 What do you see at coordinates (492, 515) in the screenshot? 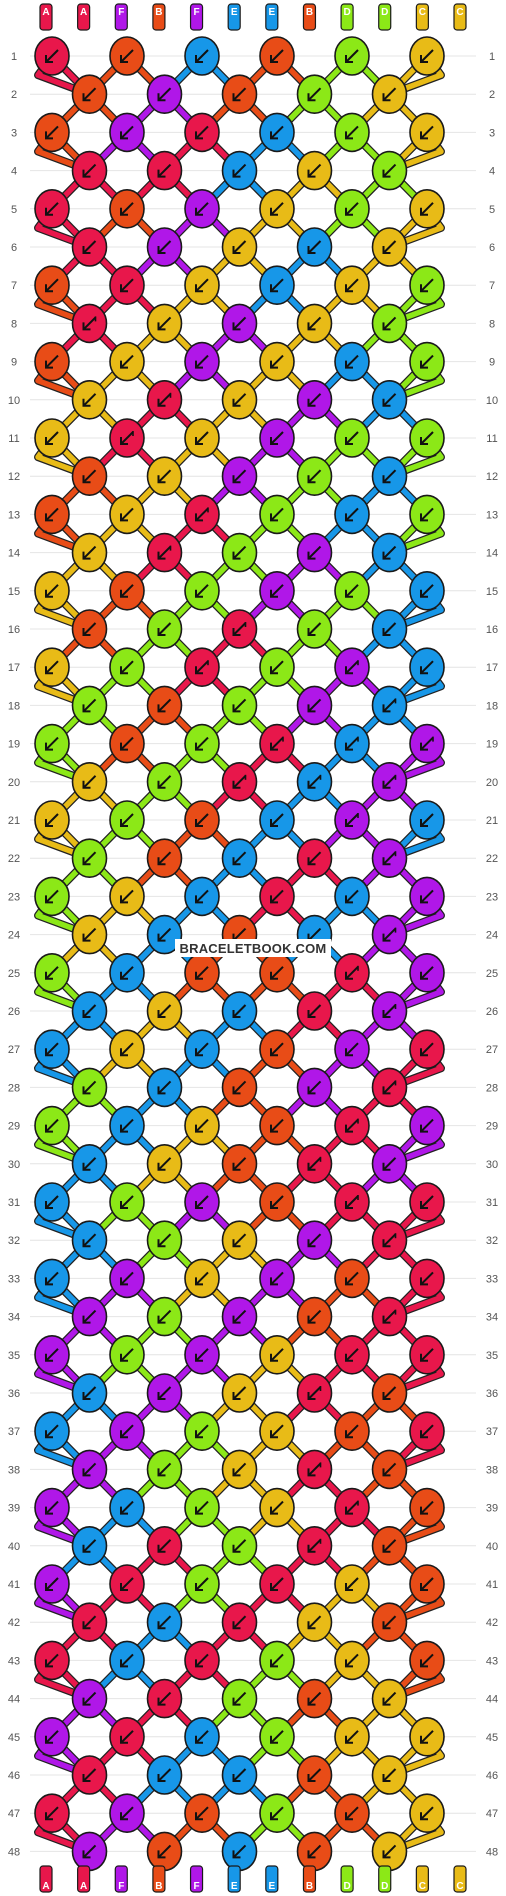
I see `row-number-right: 13` at bounding box center [492, 515].